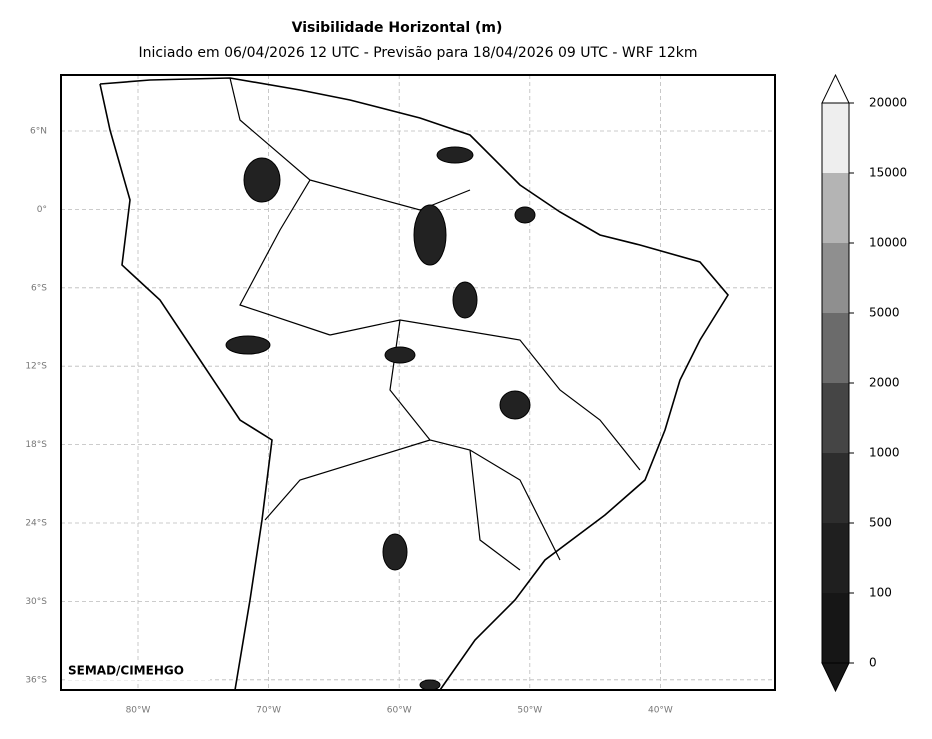 The image size is (932, 739). I want to click on credit-bg, so click(137, 671).